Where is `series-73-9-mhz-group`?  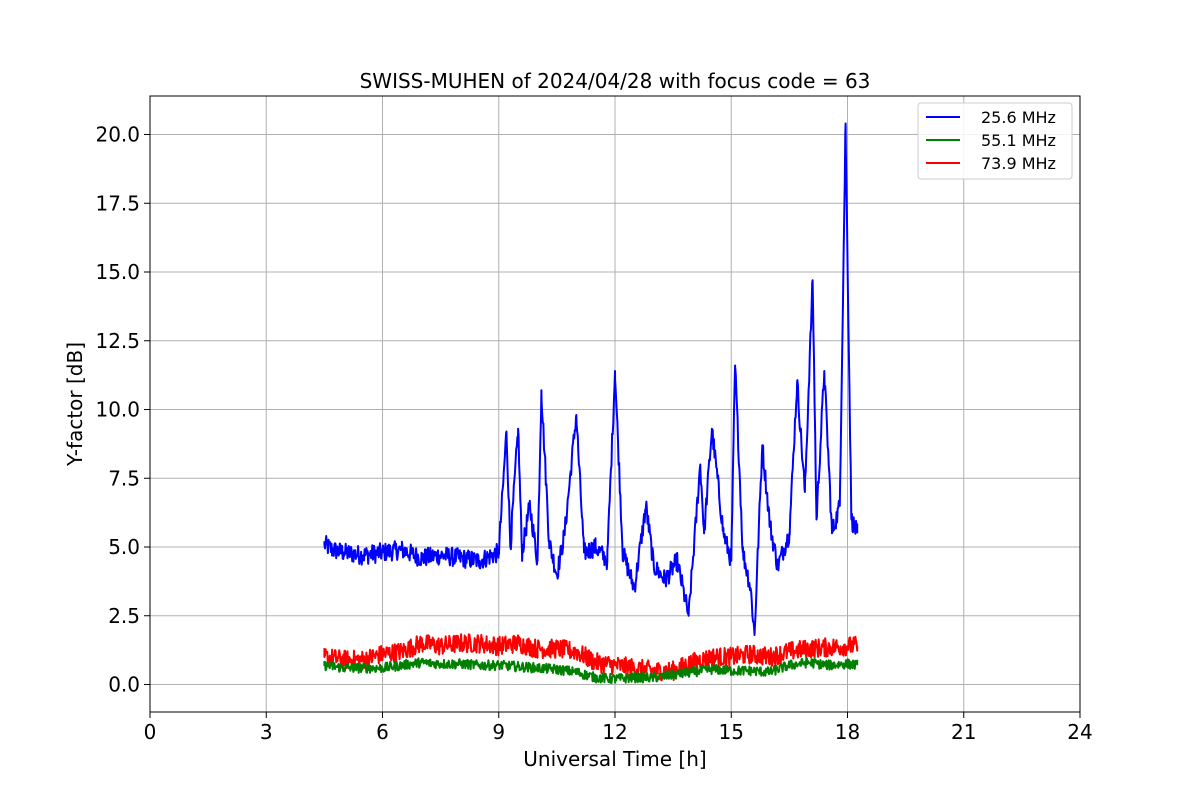
series-73-9-mhz-group is located at coordinates (591, 657).